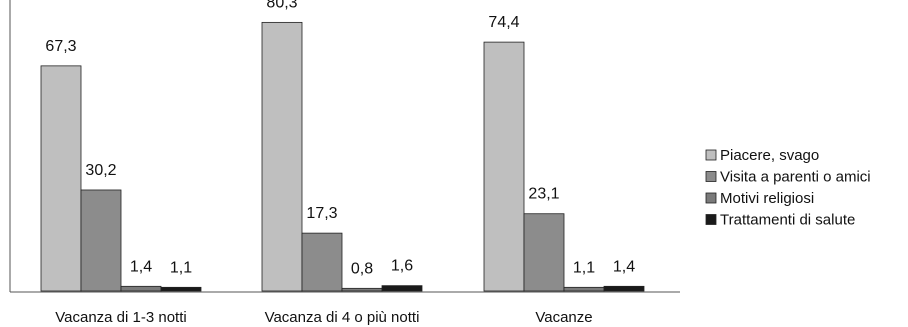 The height and width of the screenshot is (327, 908). I want to click on legend-label-motivi-religiosi: Motivi religiosi, so click(767, 198).